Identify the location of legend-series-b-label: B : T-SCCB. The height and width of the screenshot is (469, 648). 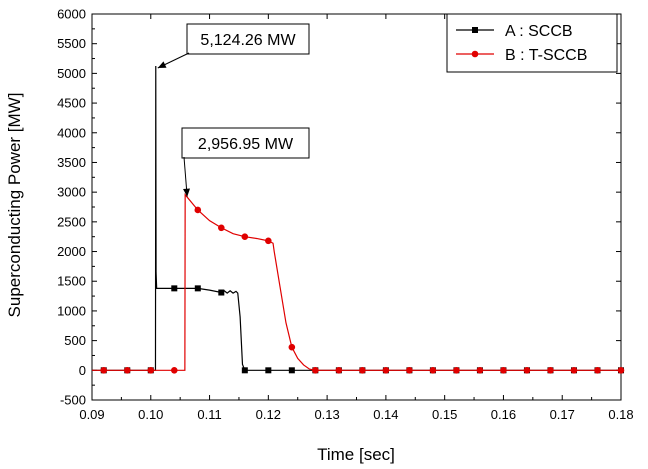
(546, 55).